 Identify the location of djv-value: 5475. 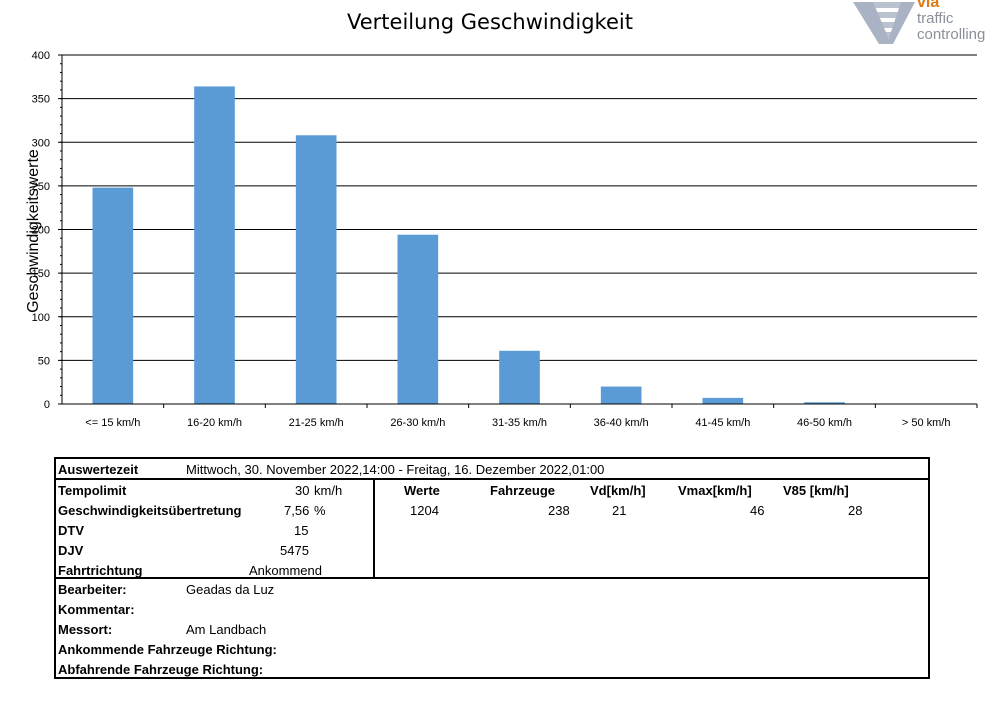
(294, 550).